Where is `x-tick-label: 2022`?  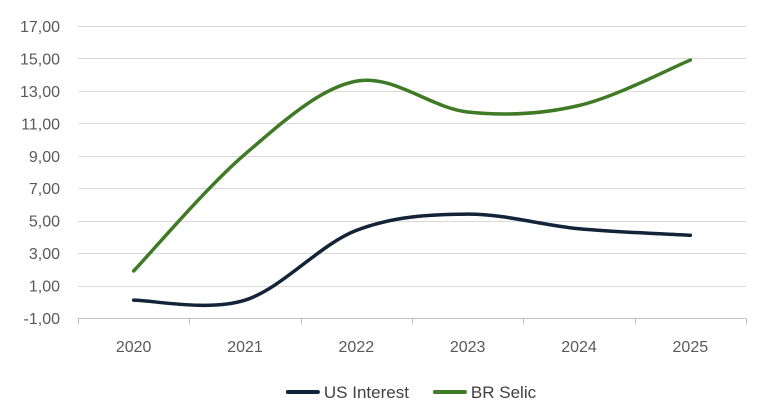
x-tick-label: 2022 is located at coordinates (357, 347).